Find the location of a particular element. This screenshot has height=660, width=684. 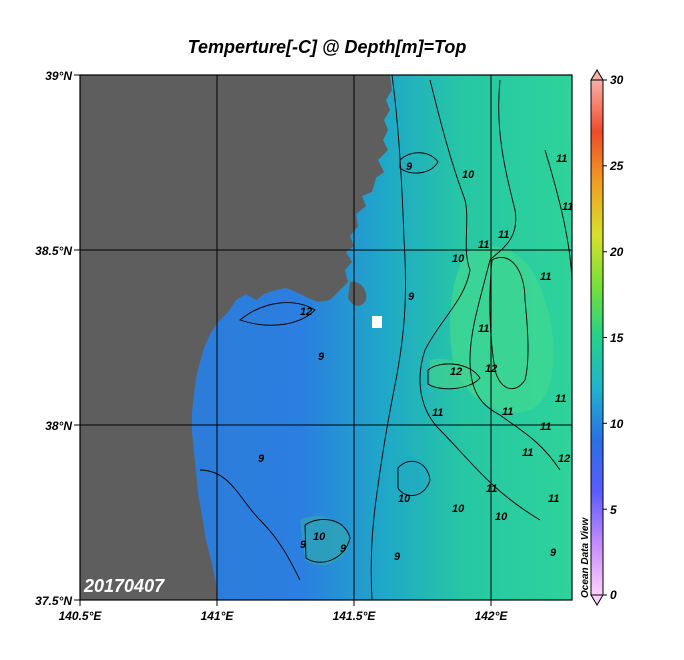

x-axis-tick-labels: 140.5°E 141°E 141.5°E 142°E is located at coordinates (284, 616).